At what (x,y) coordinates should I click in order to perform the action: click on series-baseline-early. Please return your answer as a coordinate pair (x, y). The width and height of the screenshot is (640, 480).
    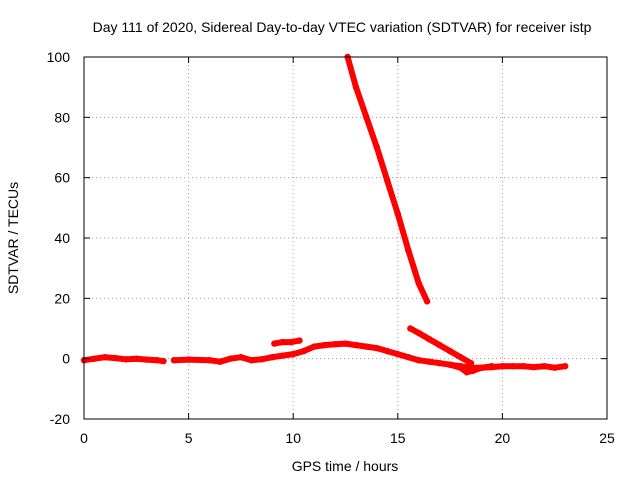
    Looking at the image, I should click on (123, 359).